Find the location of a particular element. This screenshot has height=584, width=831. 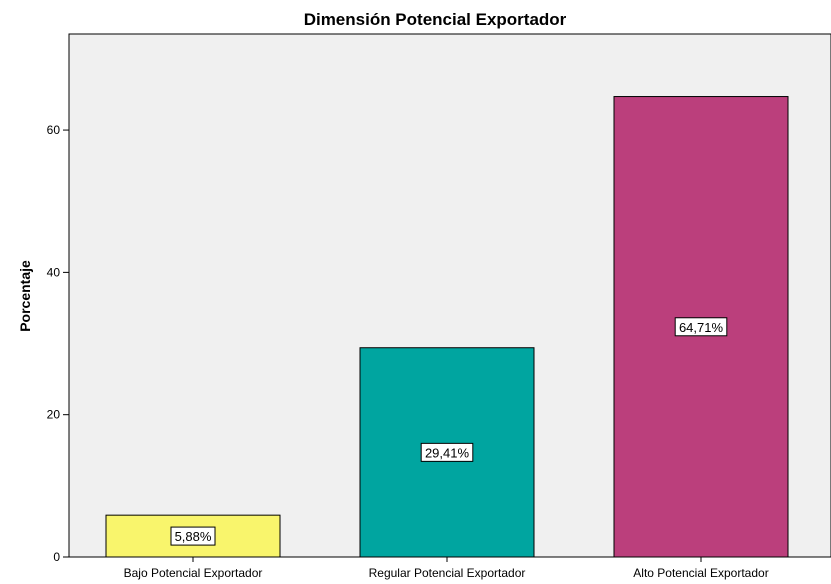

chart-title: Dimensión Potencial Exportador is located at coordinates (435, 19).